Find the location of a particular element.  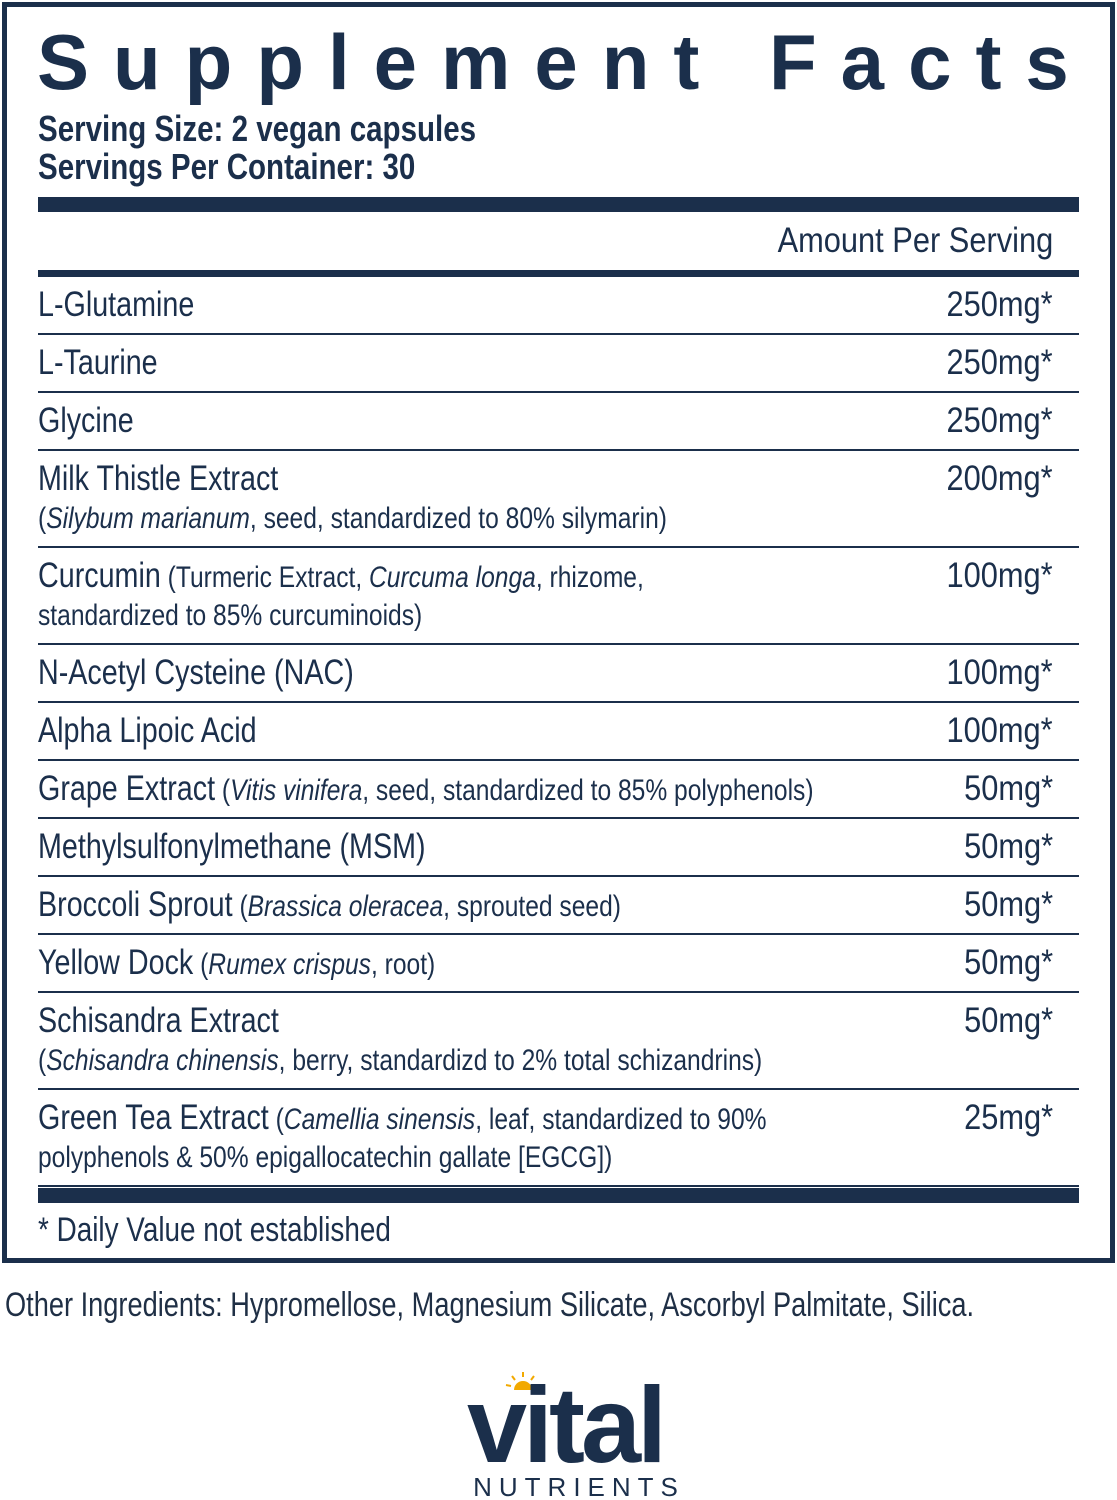

ingredient-name: Grape Extract is located at coordinates (127, 788).